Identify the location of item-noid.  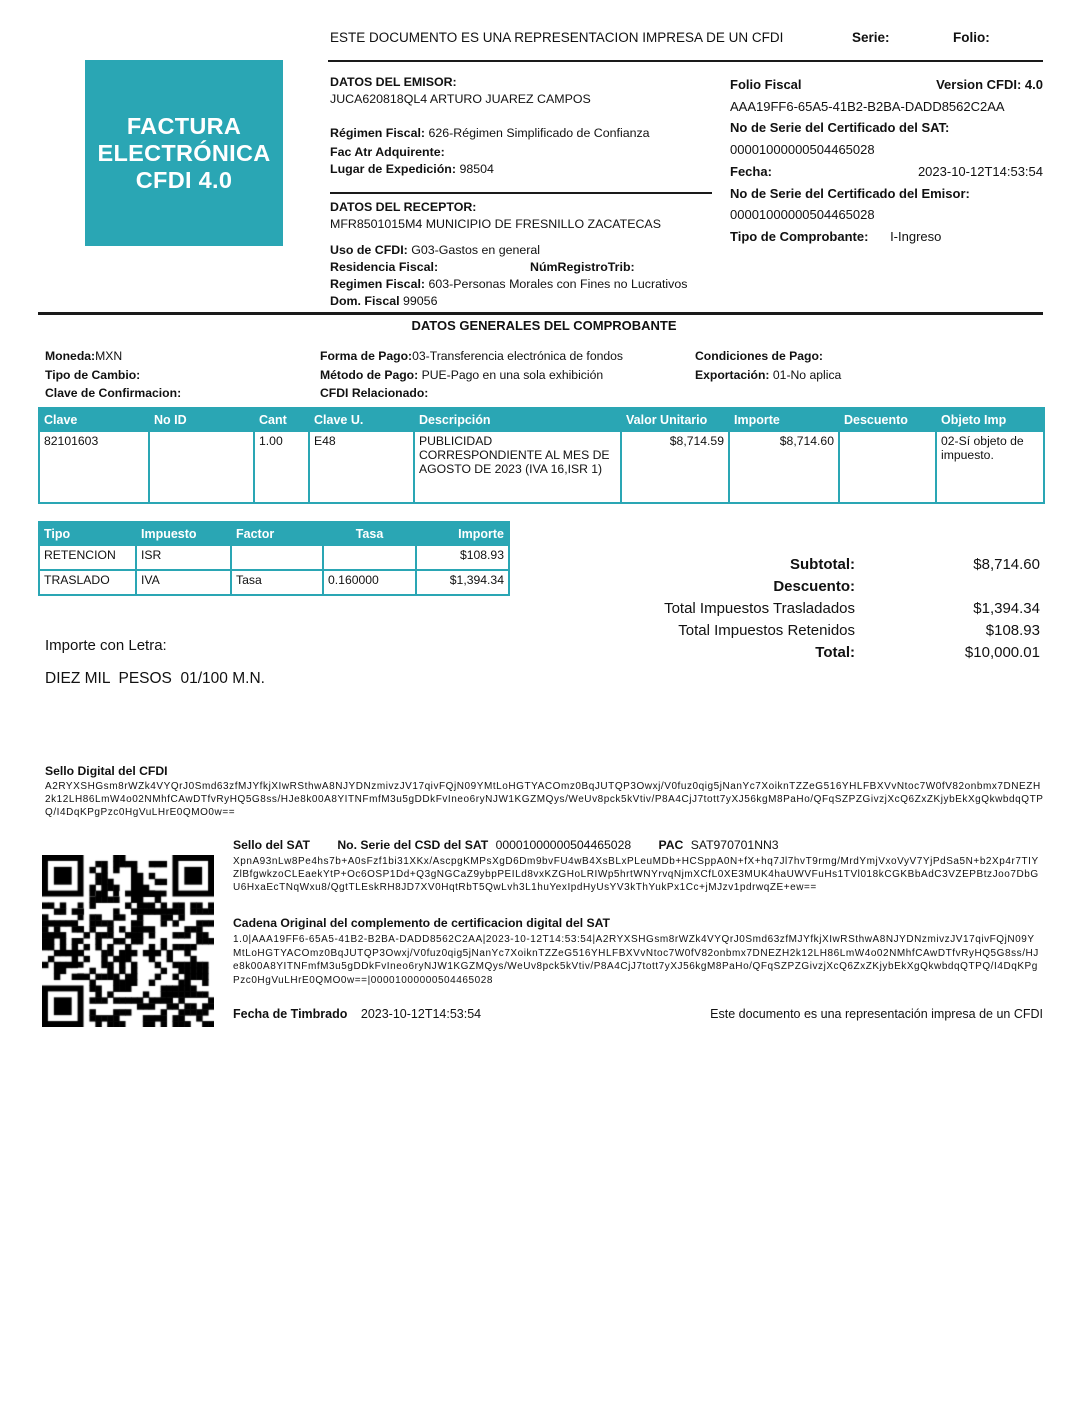
(201, 467).